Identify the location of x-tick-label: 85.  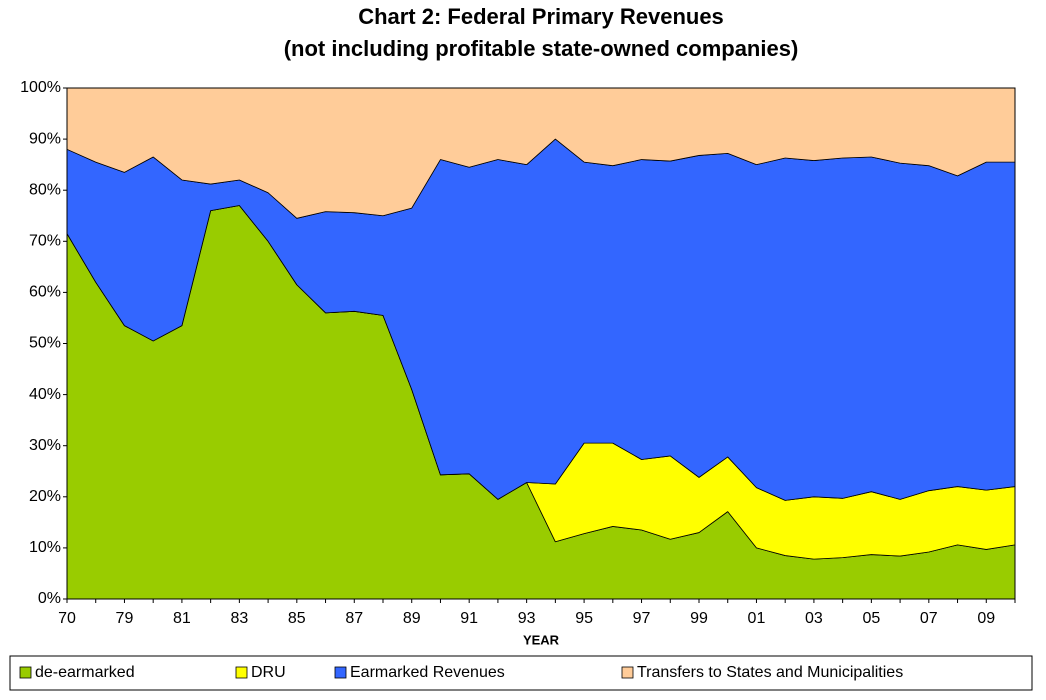
(297, 618).